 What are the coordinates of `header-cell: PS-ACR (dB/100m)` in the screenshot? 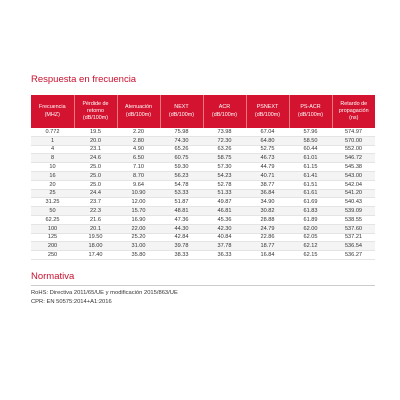 It's located at (310, 111).